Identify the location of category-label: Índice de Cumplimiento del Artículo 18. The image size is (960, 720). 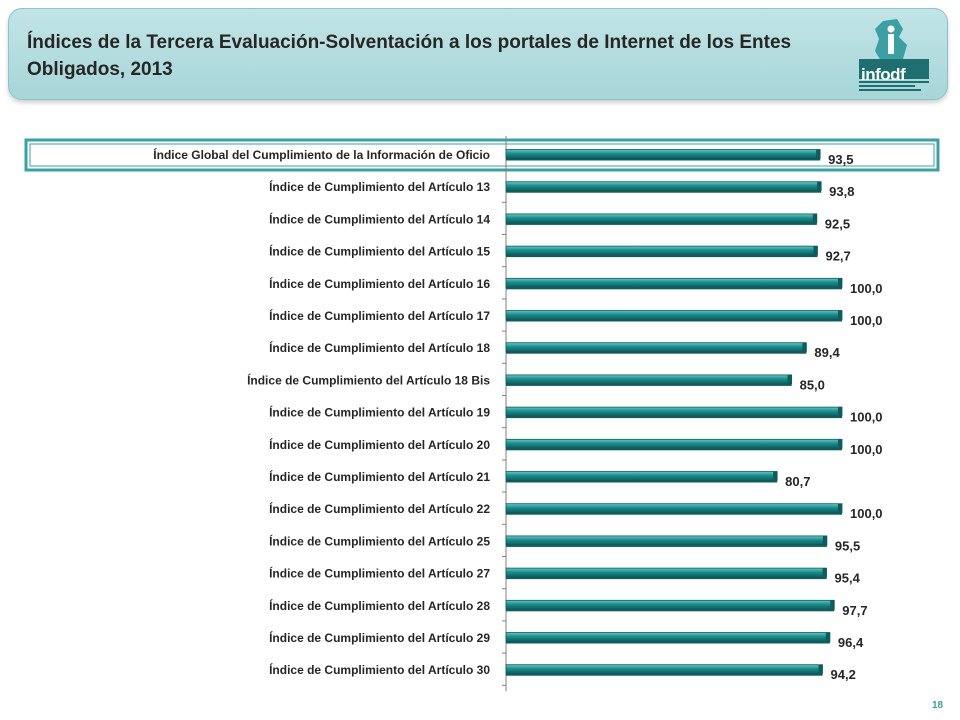
(379, 347).